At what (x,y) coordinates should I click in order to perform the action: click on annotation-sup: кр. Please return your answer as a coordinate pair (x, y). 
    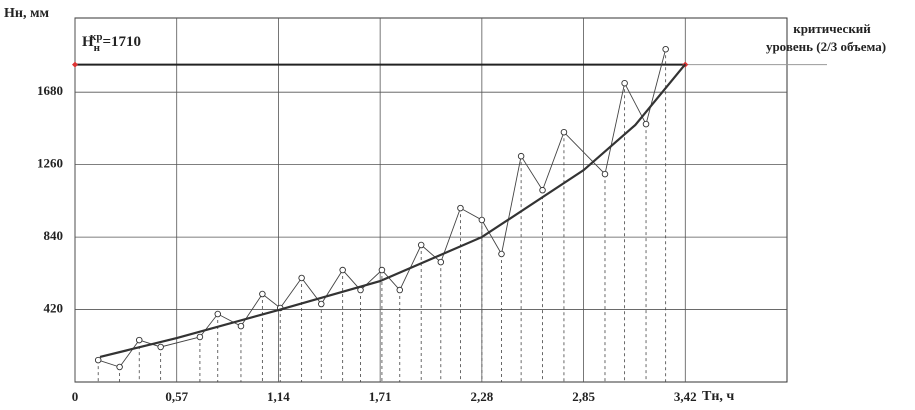
    Looking at the image, I should click on (96, 37).